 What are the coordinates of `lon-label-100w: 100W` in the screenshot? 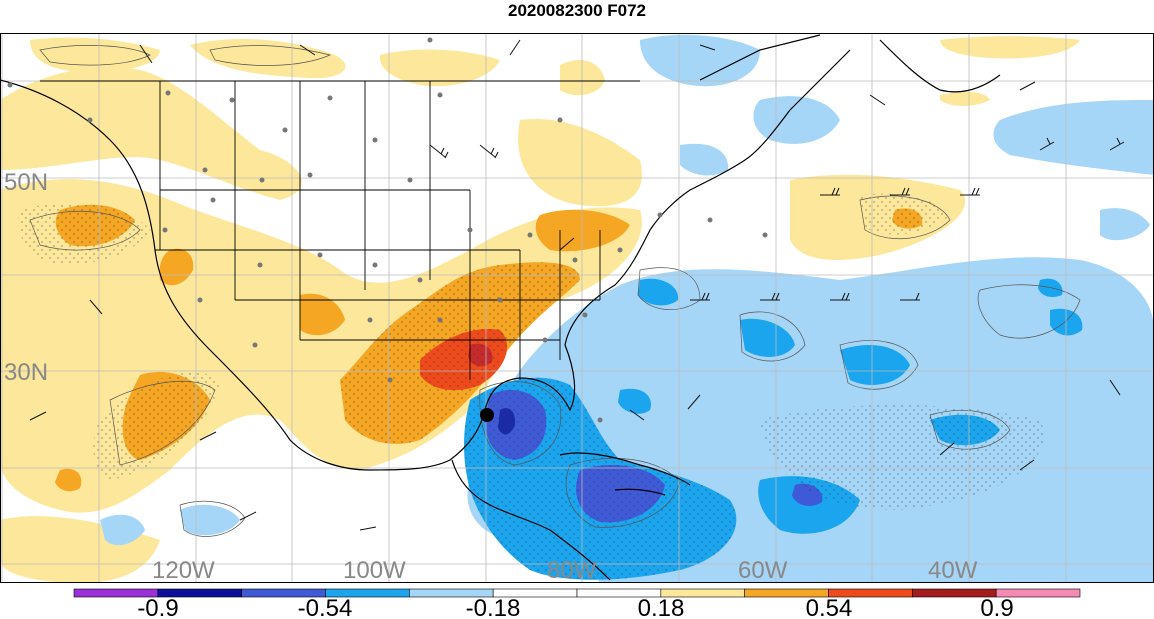 It's located at (374, 570).